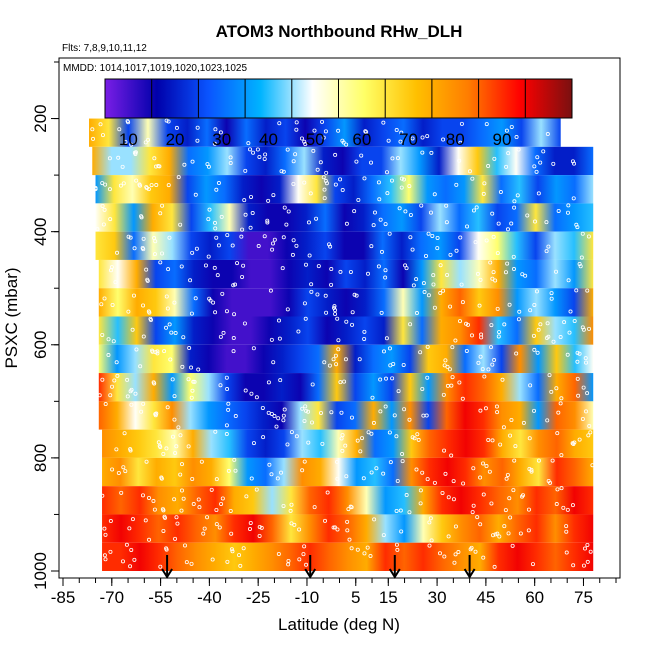  Describe the element at coordinates (40, 571) in the screenshot. I see `y-tick-label: 1000` at that location.